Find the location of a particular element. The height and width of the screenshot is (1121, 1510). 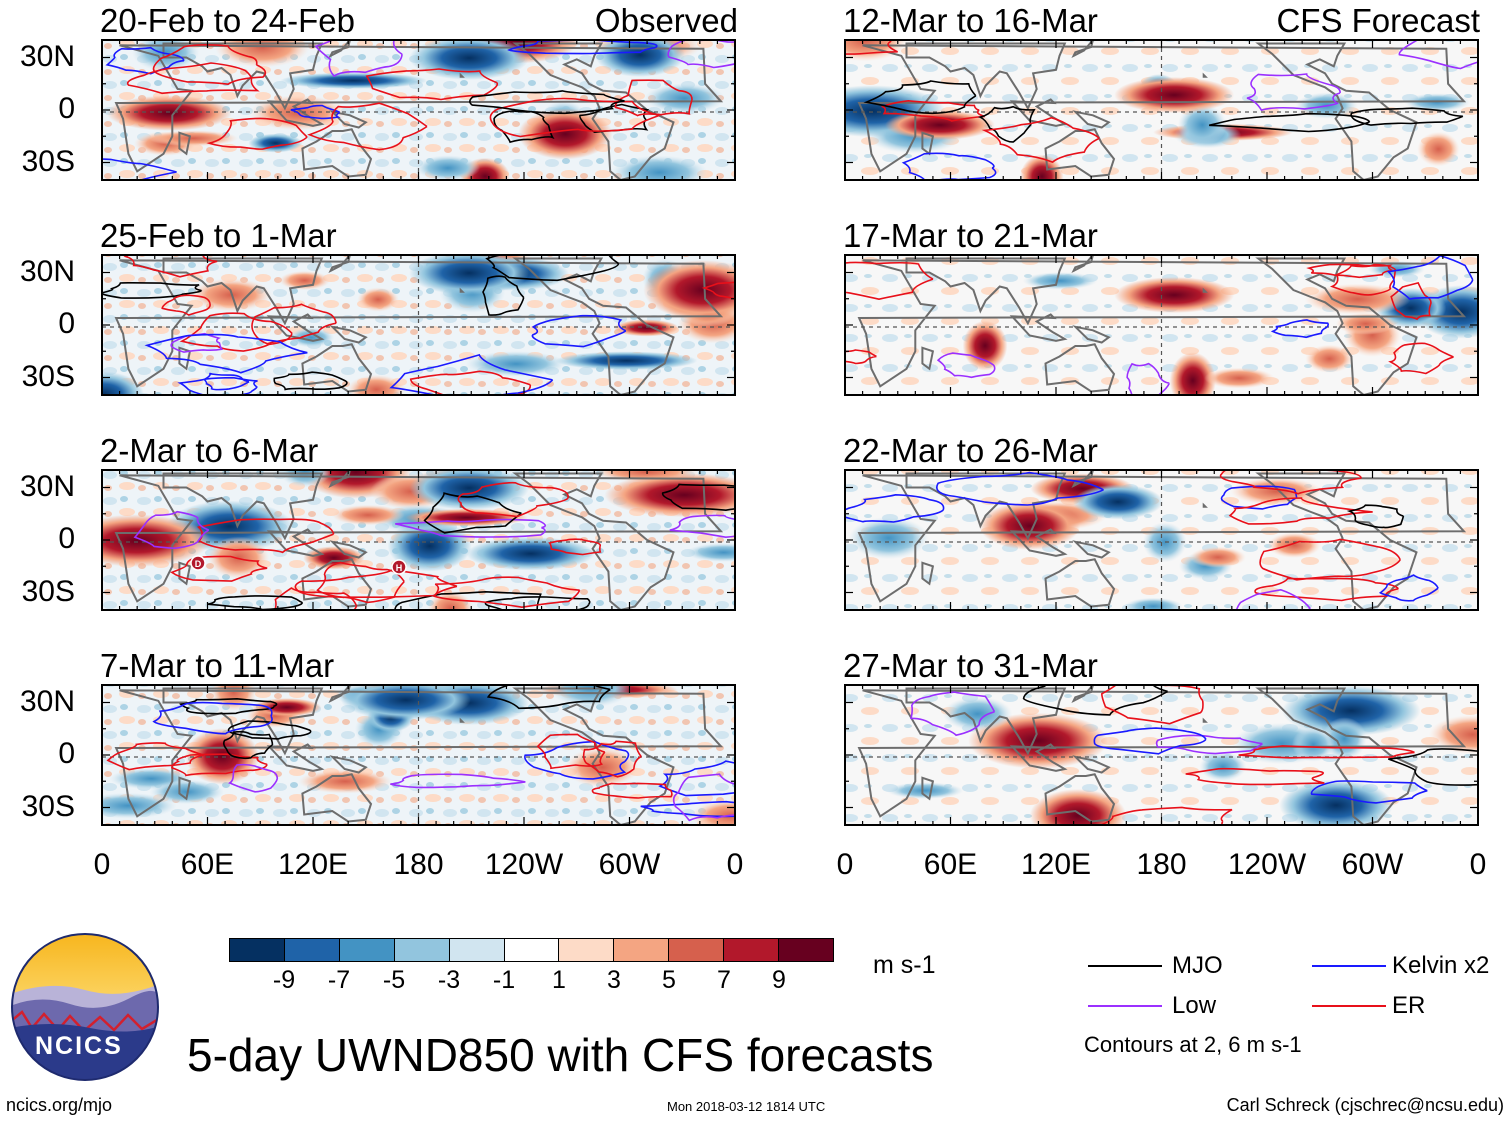

legend-kelvin-label: Kelvin x2 is located at coordinates (1441, 965).